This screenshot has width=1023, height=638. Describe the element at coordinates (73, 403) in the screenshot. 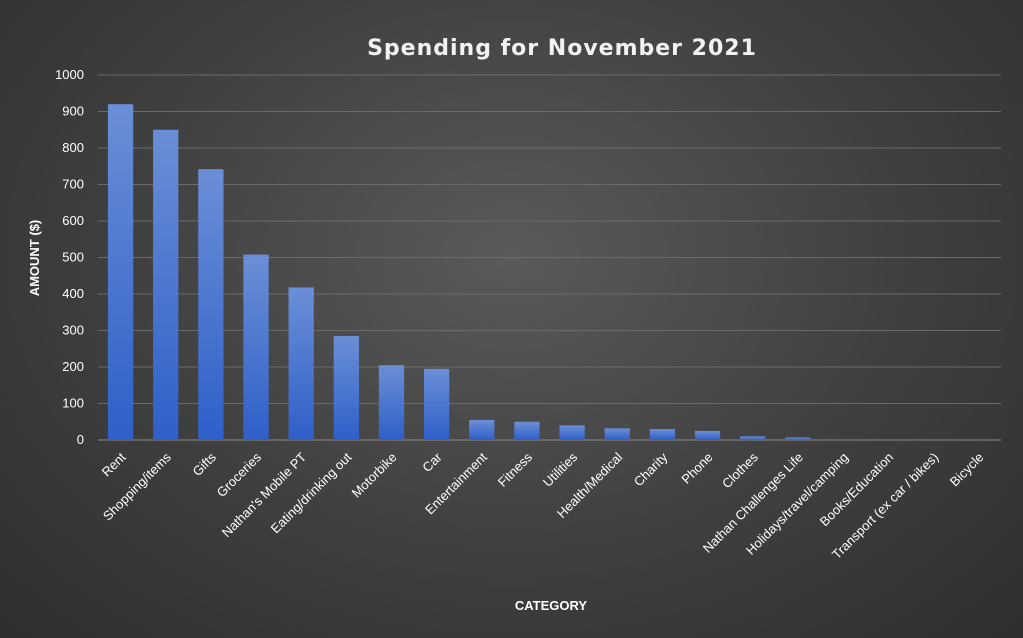

I see `y-tick-label: 100` at that location.